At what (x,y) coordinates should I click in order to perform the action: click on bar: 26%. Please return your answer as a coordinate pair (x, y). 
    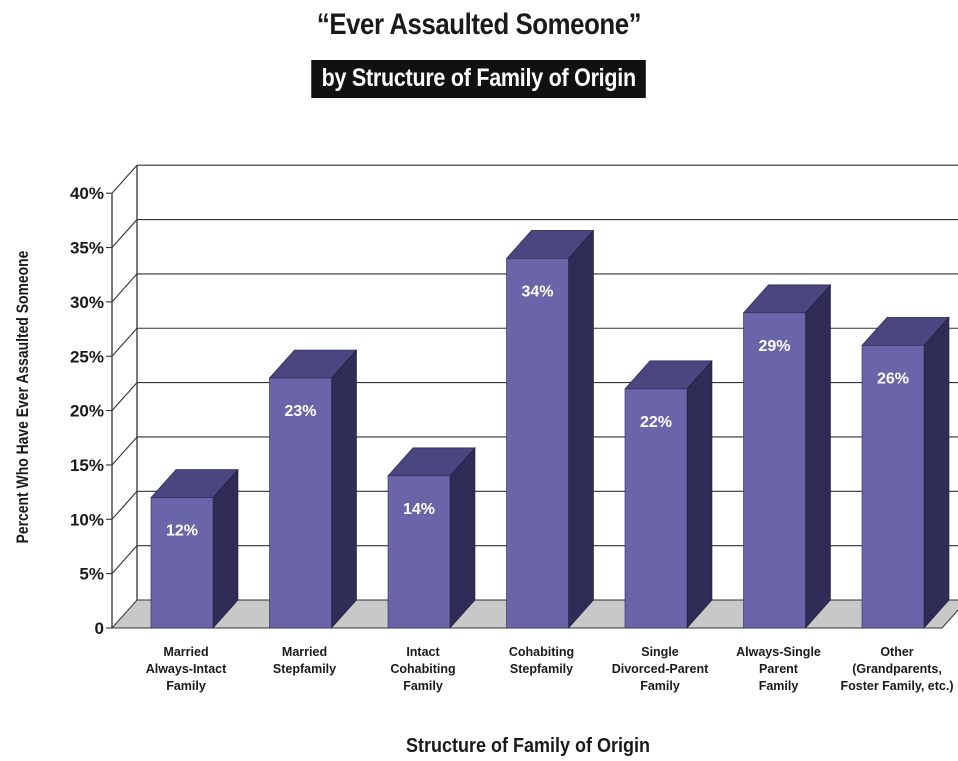
    Looking at the image, I should click on (905, 472).